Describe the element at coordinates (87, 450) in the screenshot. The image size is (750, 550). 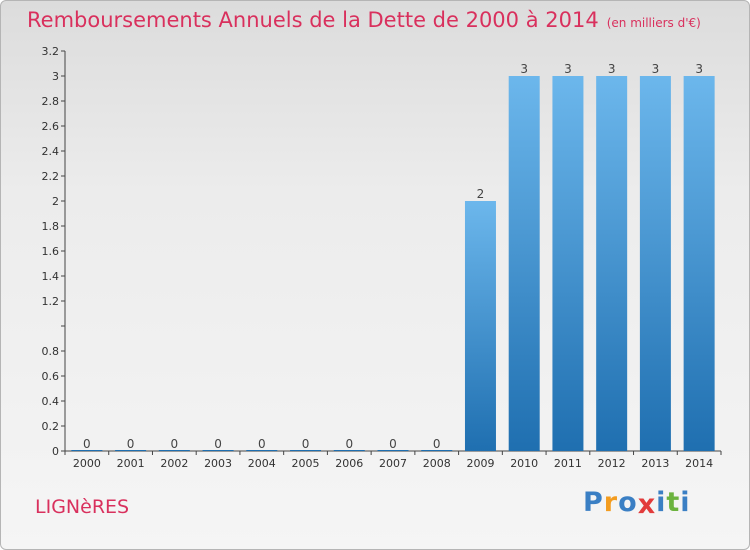
I see `bar-2000` at that location.